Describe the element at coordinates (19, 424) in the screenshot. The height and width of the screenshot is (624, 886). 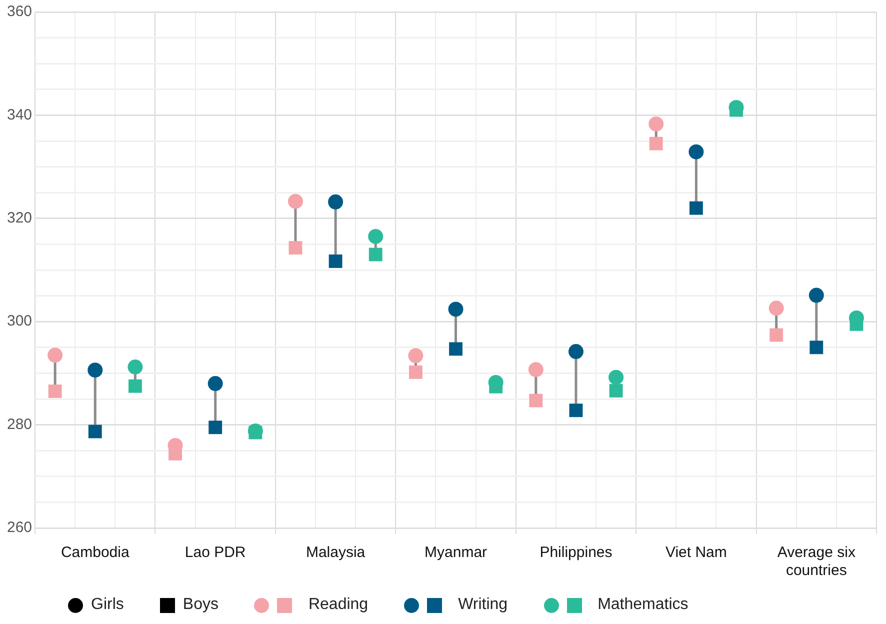
I see `y-tick-label: 280` at that location.